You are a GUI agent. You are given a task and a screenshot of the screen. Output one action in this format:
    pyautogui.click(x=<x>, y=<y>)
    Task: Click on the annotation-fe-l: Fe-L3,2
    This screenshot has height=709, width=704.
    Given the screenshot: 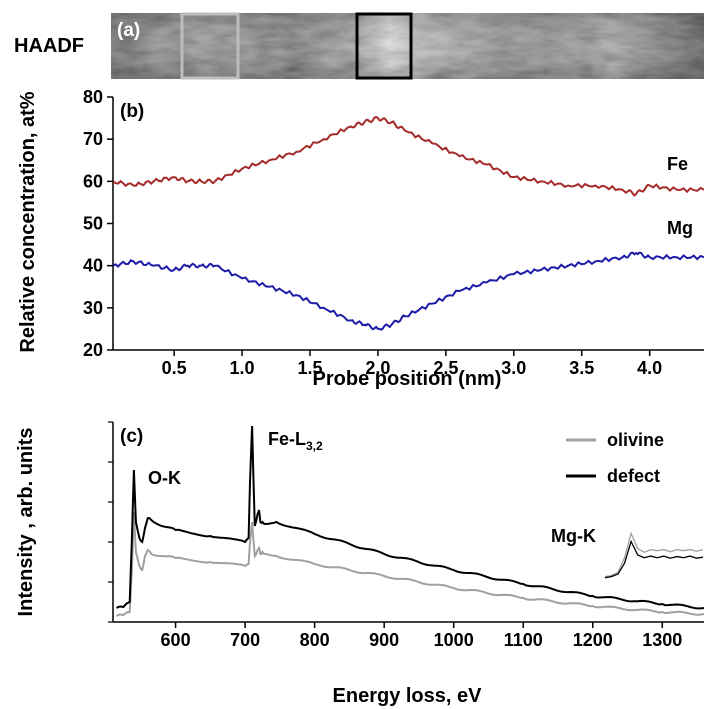 What is the action you would take?
    pyautogui.click(x=295, y=441)
    